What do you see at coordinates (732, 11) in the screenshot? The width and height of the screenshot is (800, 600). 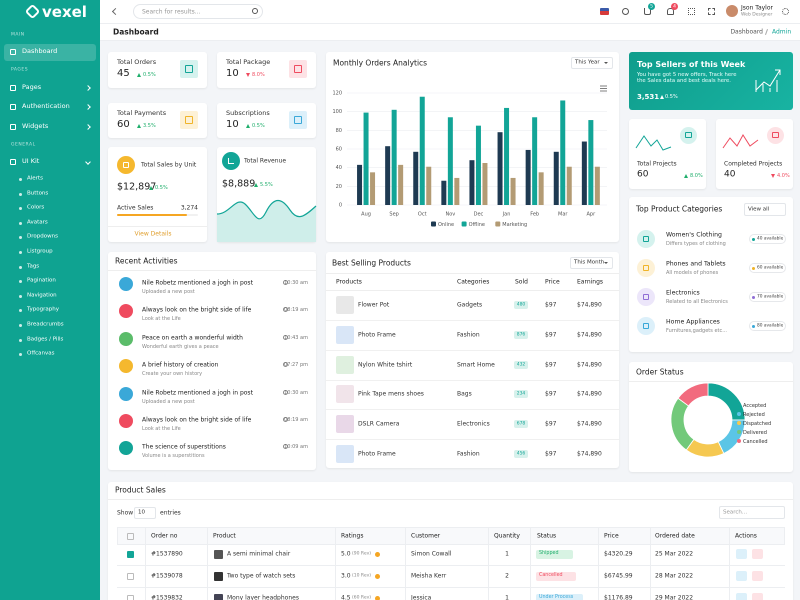 I see `avatar` at bounding box center [732, 11].